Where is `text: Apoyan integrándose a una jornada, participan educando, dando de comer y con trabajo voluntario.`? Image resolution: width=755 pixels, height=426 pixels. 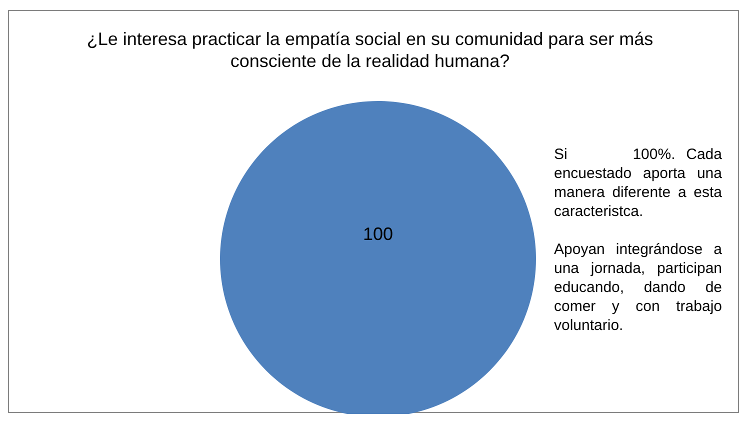
text: Apoyan integrándose a una jornada, participan educando, dando de comer y con trabajo voluntario. is located at coordinates (638, 287).